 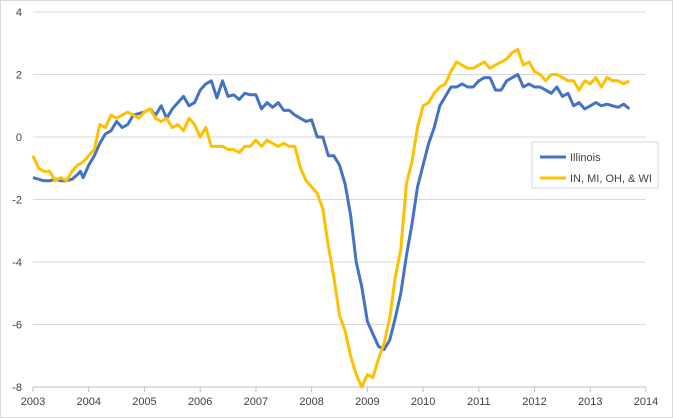 I want to click on x-tick-label: 2006, so click(x=200, y=402).